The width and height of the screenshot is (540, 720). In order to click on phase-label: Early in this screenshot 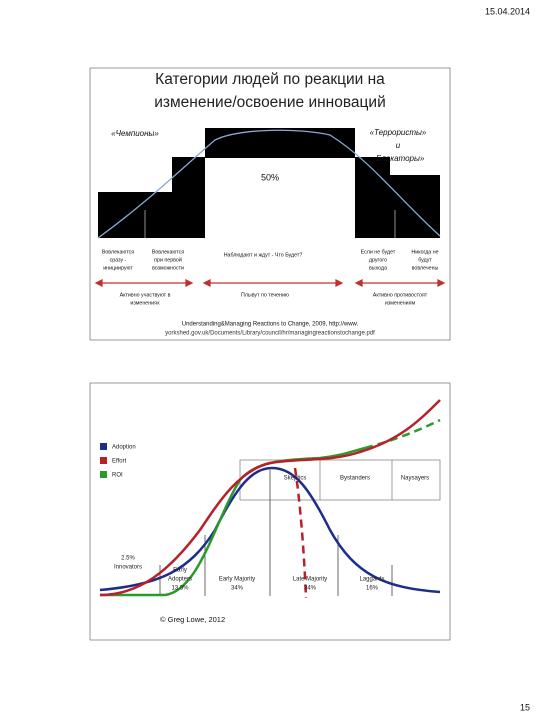, I will do `click(180, 571)`.